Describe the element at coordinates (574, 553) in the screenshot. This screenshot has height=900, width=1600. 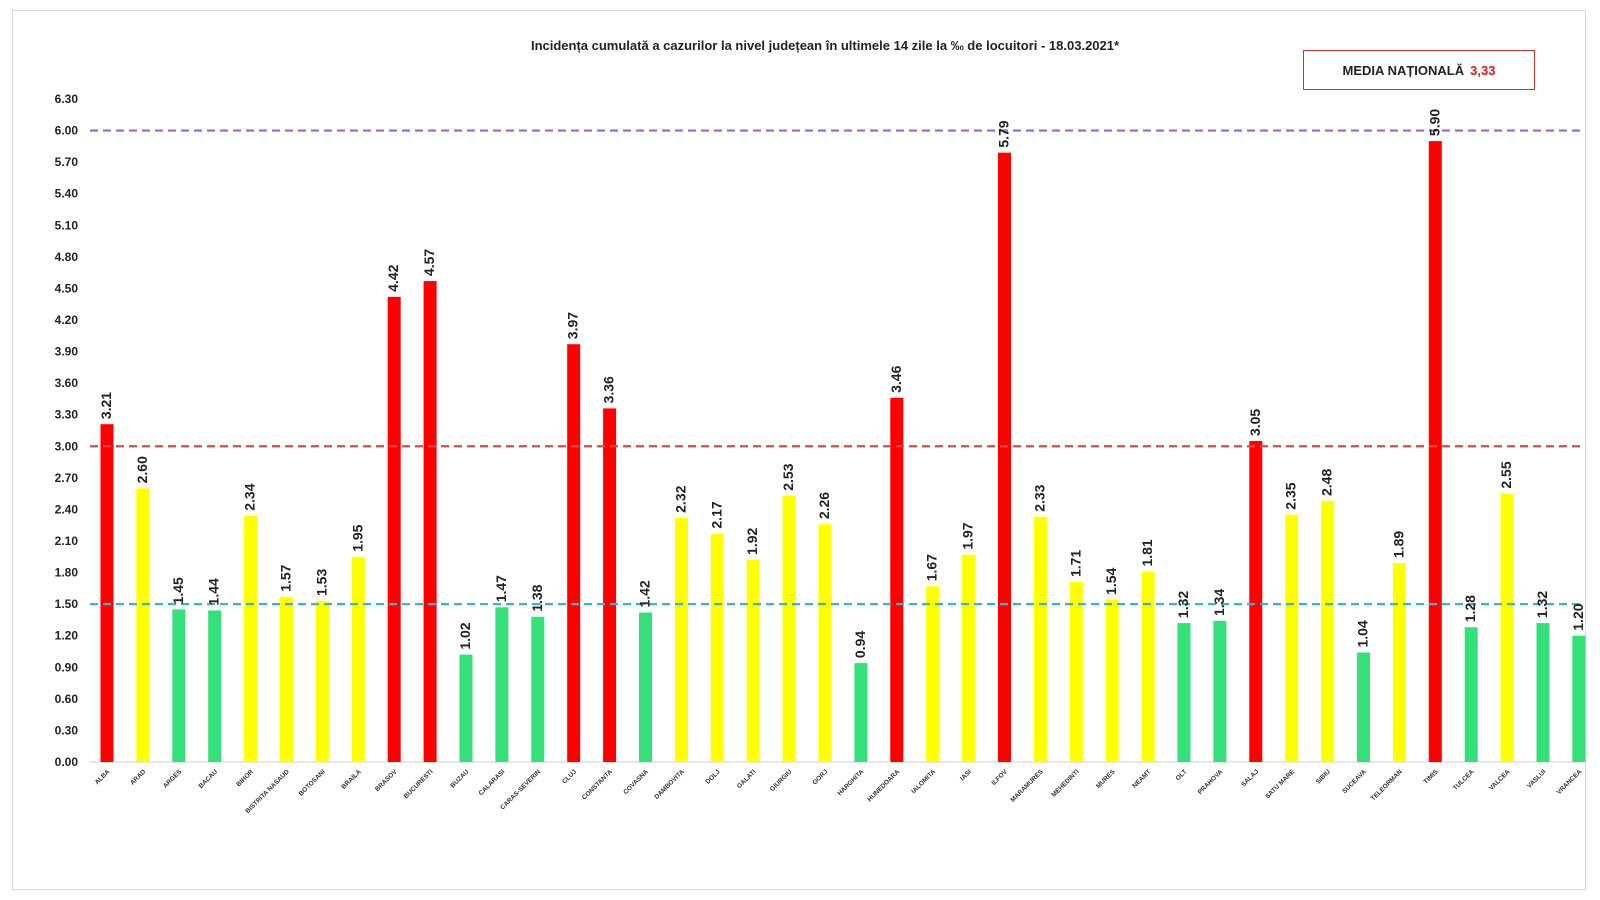
I see `bar-cluj` at that location.